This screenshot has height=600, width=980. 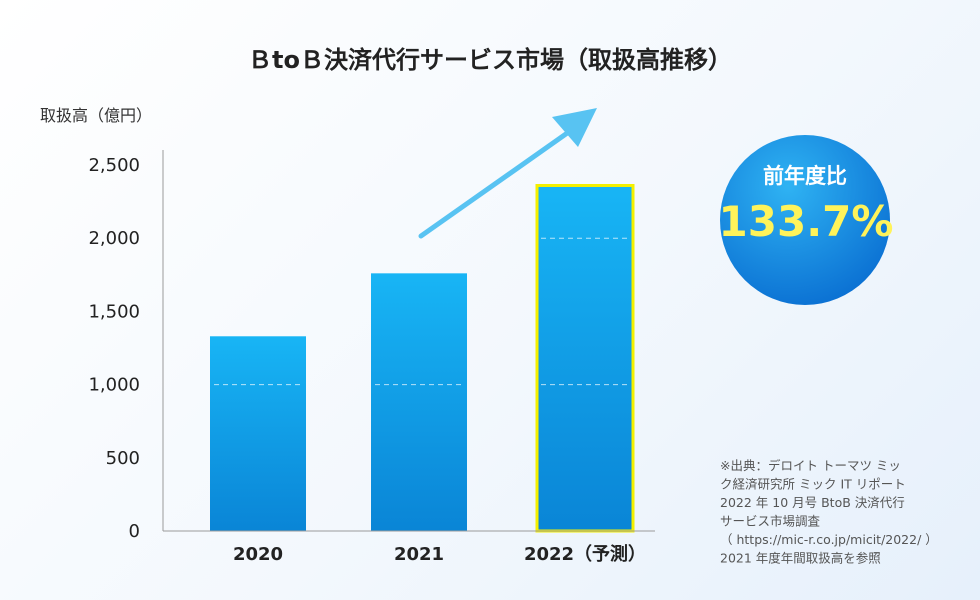 I want to click on y-tick-label: 500, so click(x=123, y=458).